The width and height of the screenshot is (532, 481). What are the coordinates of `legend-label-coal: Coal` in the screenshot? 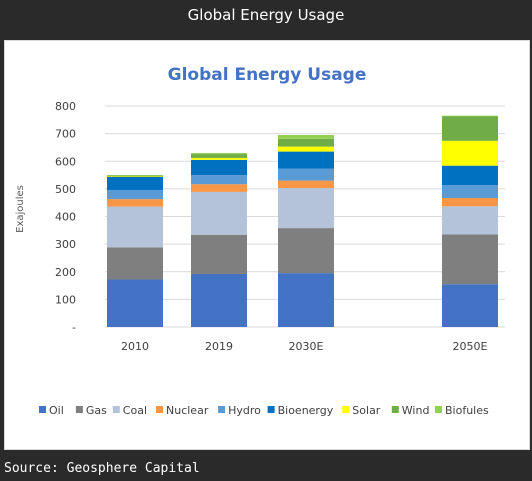 It's located at (135, 410).